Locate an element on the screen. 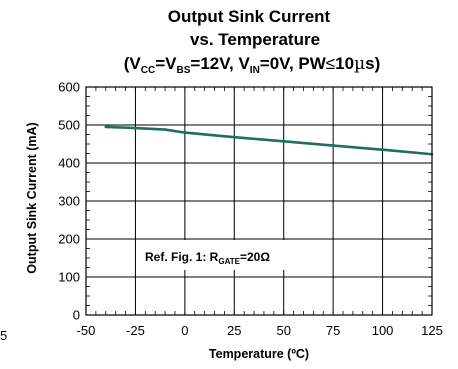 This screenshot has width=458, height=369. annotation-background is located at coordinates (232, 255).